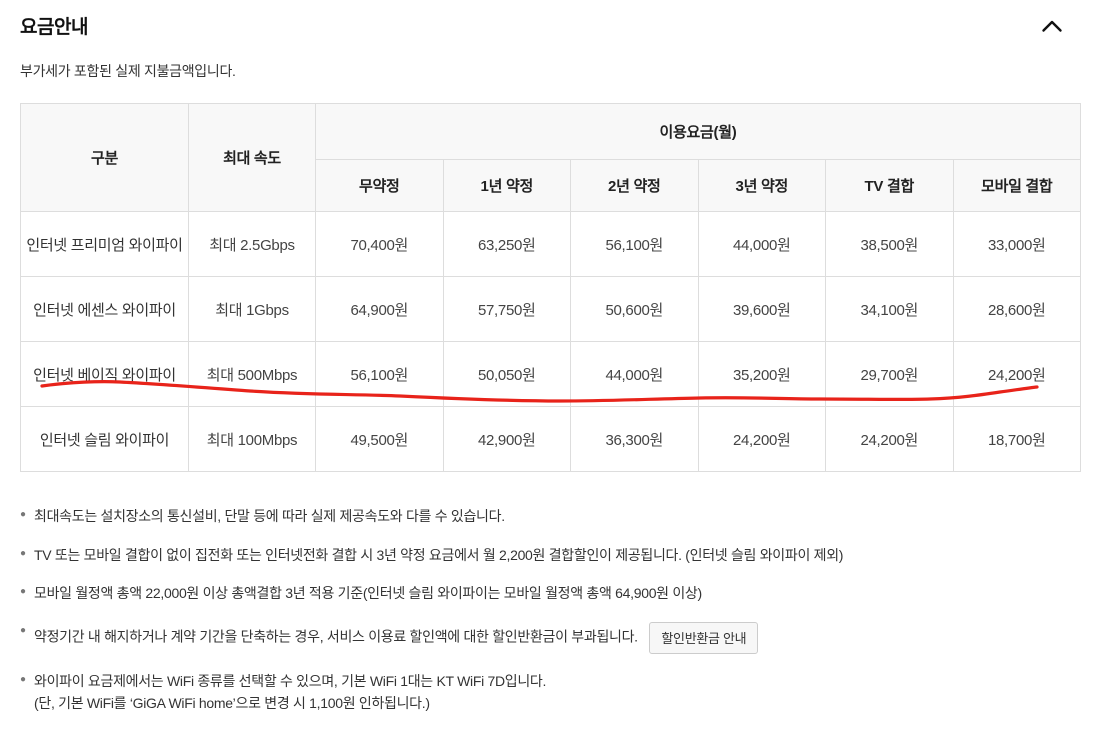 This screenshot has width=1111, height=751. I want to click on fee-cell: 35,200원, so click(761, 374).